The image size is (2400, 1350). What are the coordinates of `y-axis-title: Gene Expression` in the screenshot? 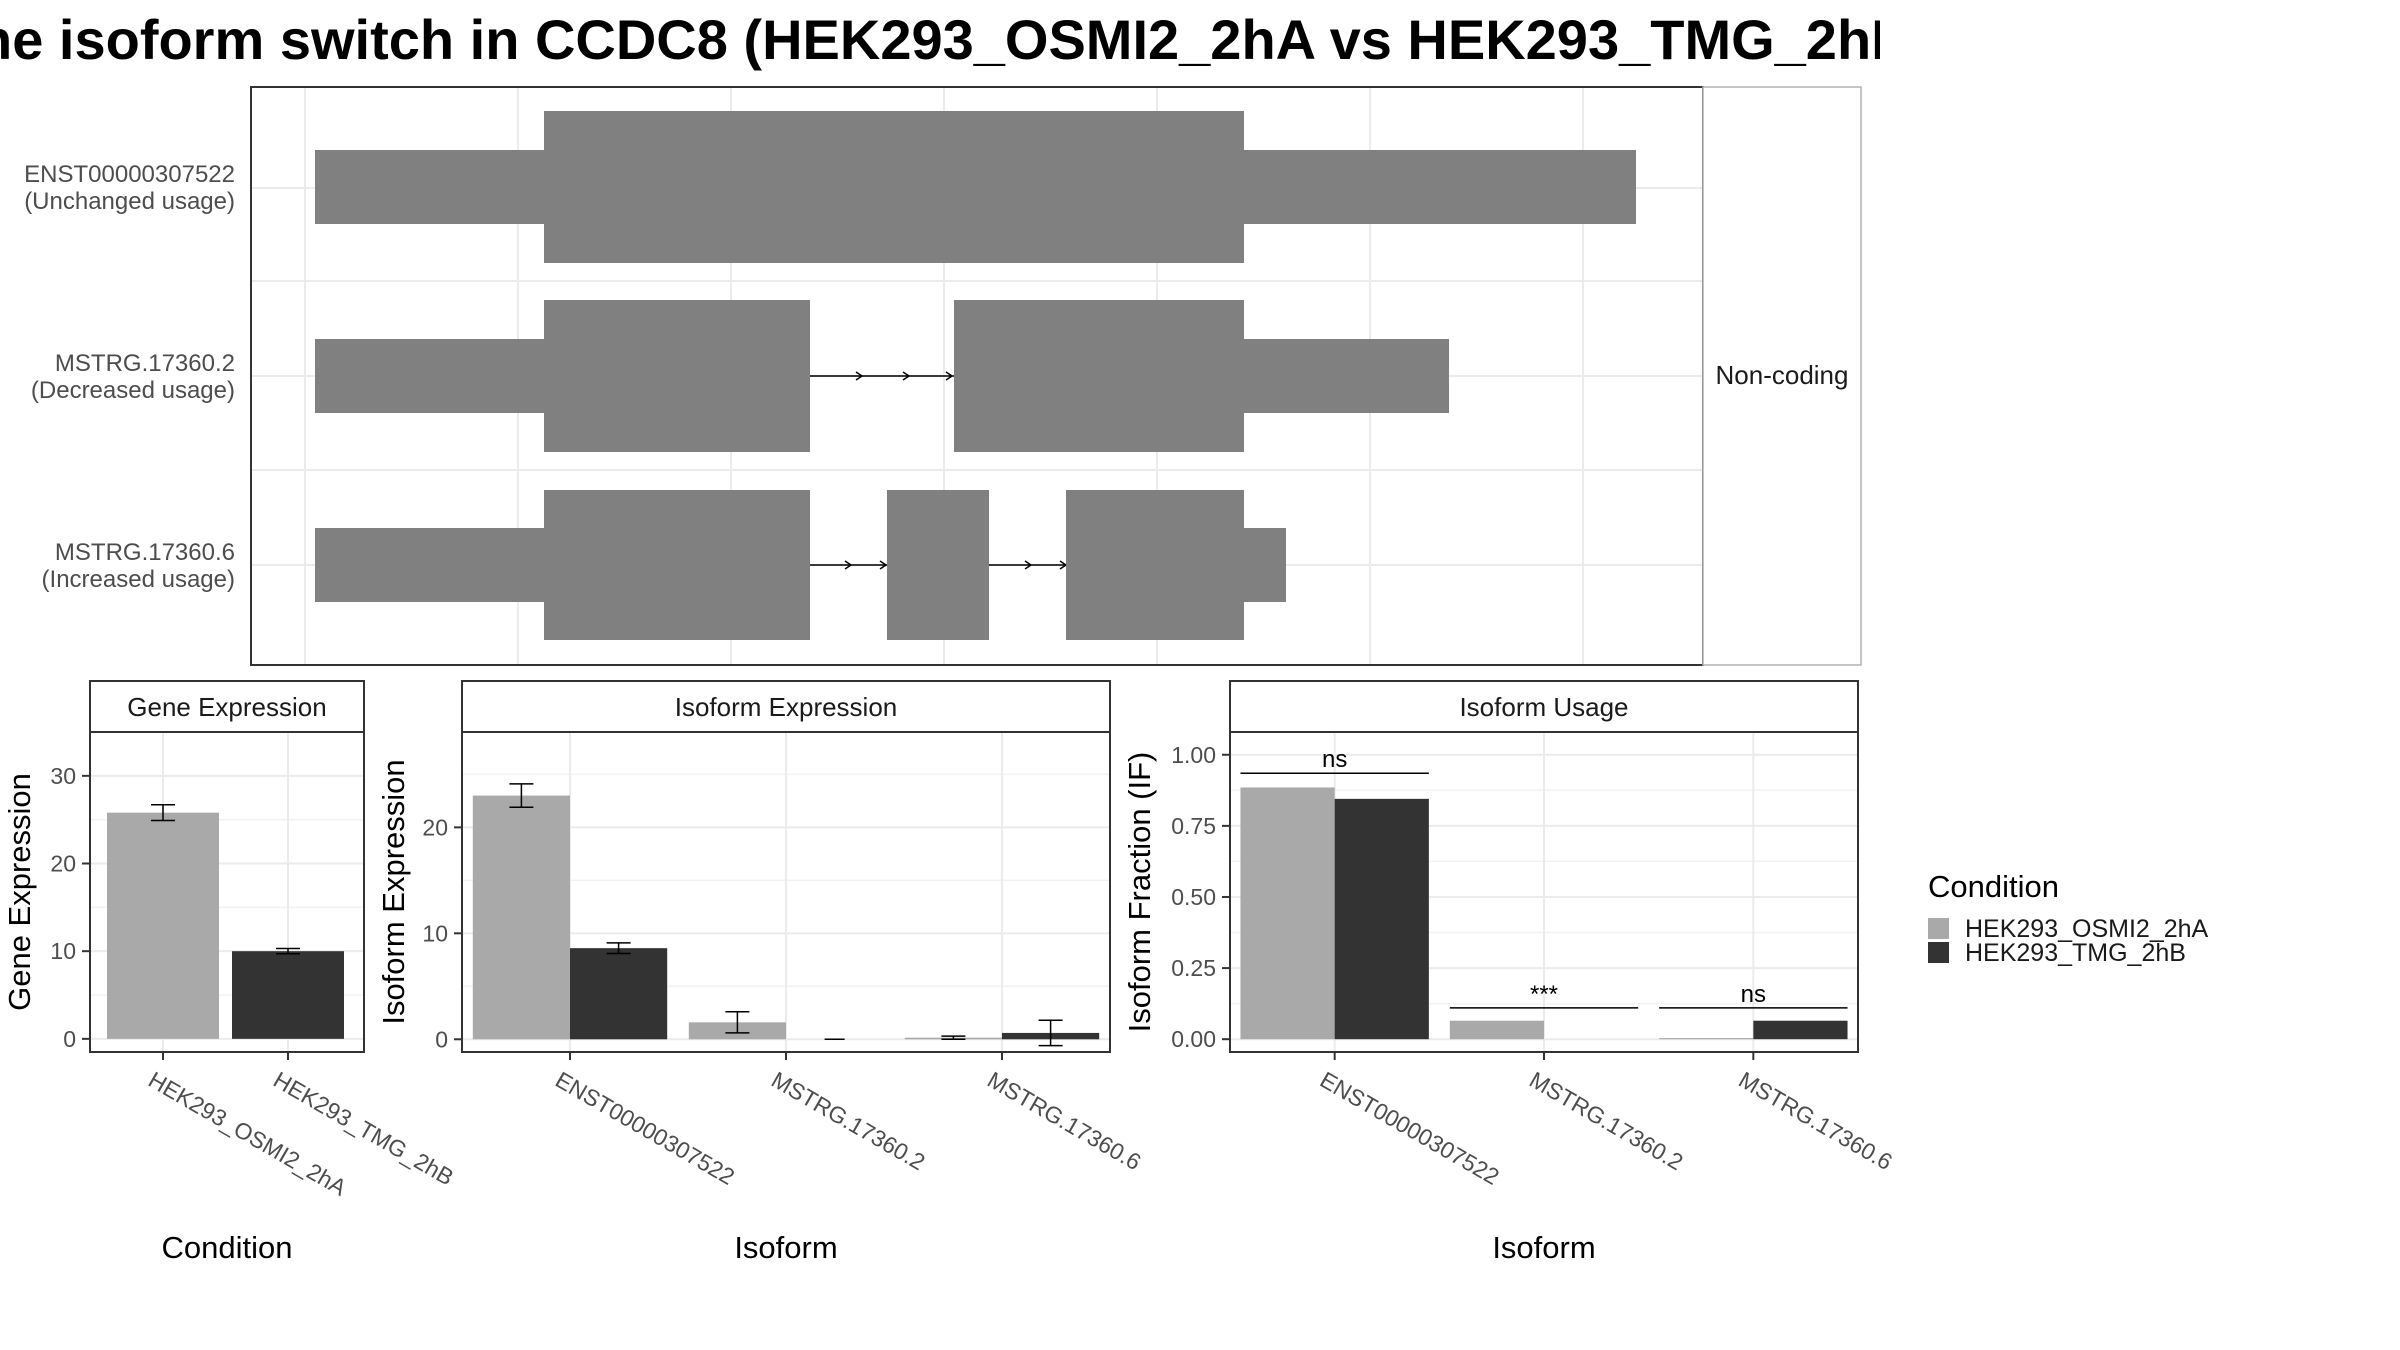 It's located at (19, 892).